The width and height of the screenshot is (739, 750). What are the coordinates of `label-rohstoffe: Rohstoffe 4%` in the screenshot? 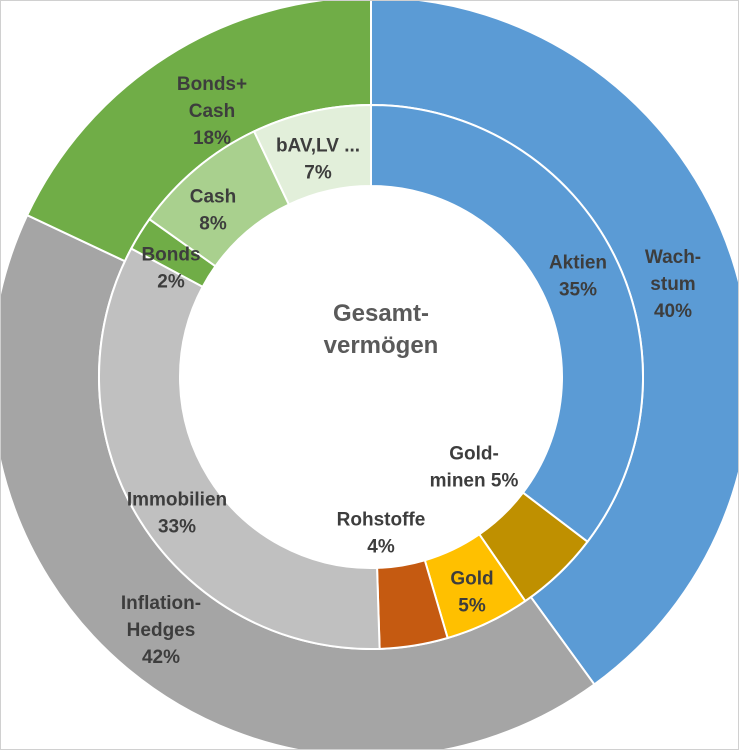 It's located at (381, 534).